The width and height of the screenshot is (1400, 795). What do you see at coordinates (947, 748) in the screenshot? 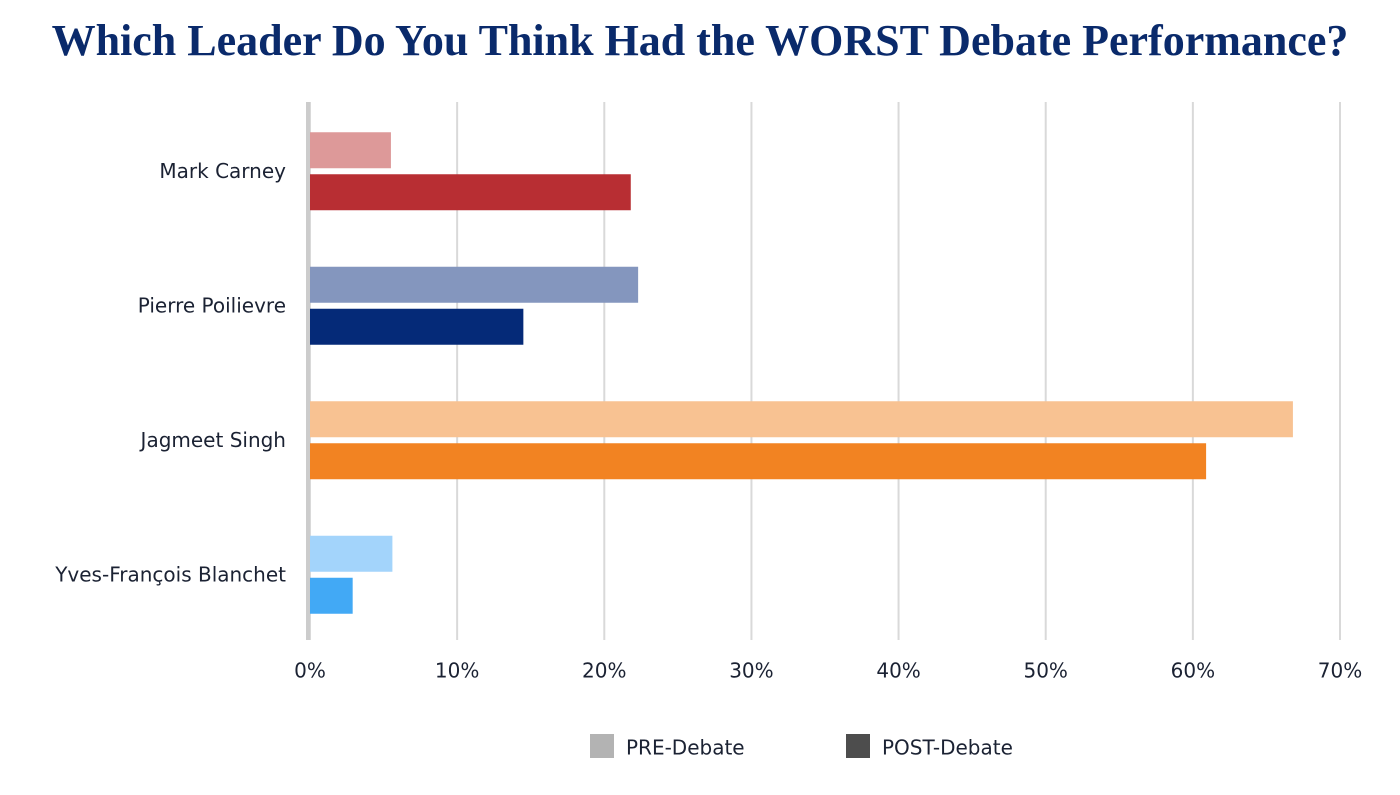
I see `legend-label: POST-Debate` at bounding box center [947, 748].